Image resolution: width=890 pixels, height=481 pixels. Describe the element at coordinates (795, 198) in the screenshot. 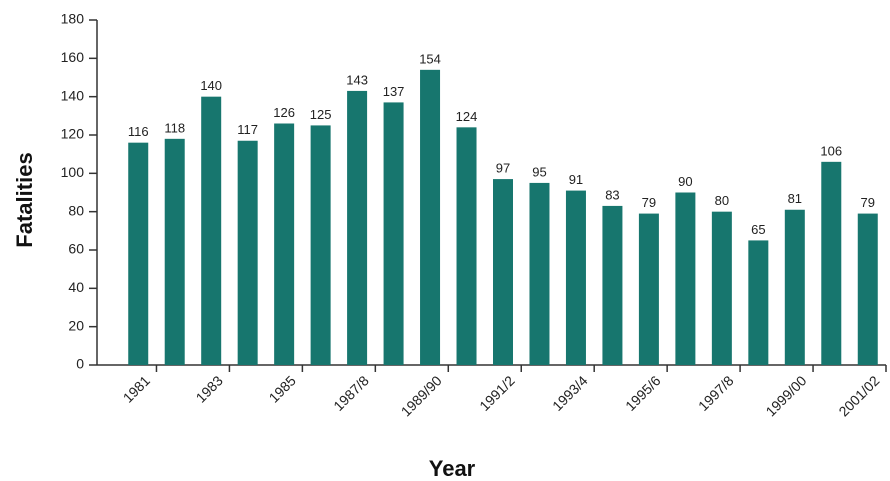

I see `value-label: 81` at that location.